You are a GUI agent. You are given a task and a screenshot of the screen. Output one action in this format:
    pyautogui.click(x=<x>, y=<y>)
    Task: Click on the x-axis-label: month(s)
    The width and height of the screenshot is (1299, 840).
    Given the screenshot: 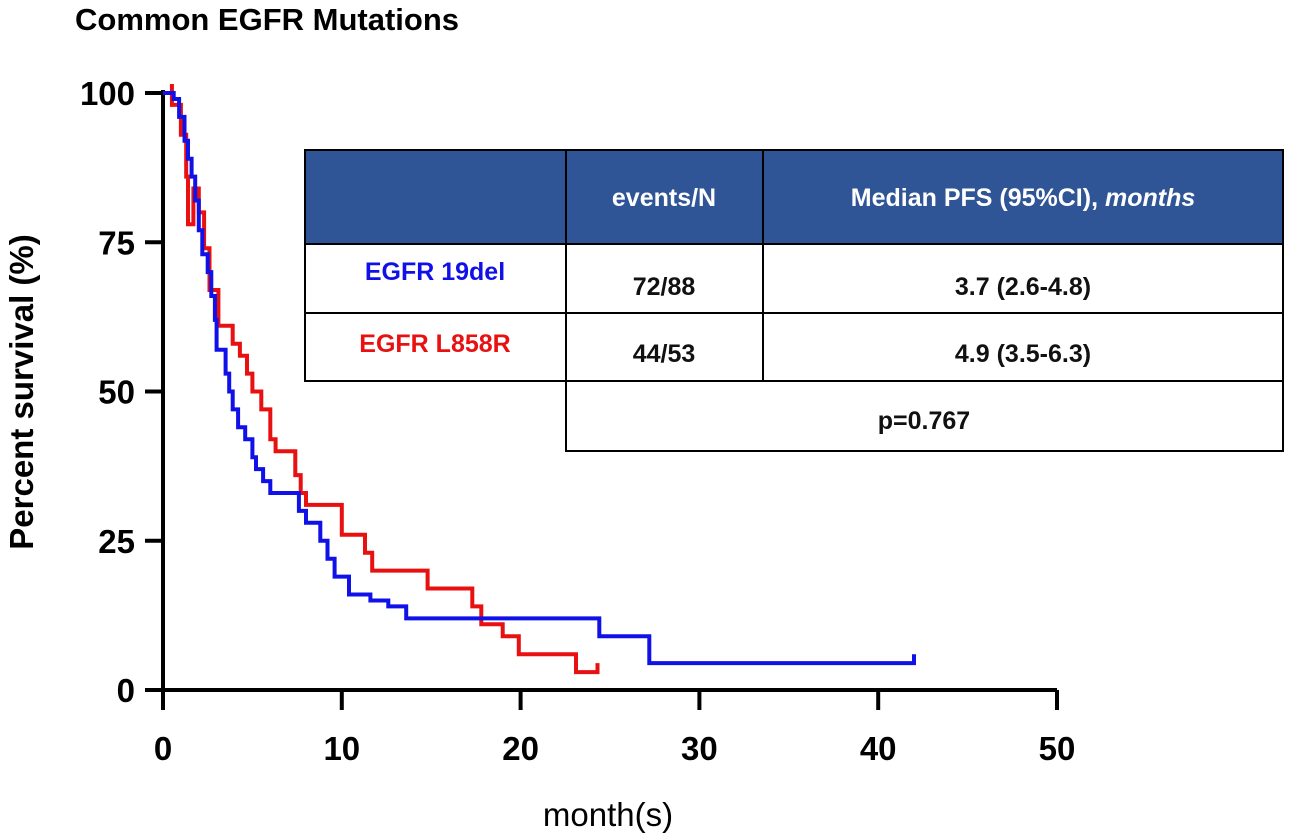 What is the action you would take?
    pyautogui.click(x=608, y=814)
    